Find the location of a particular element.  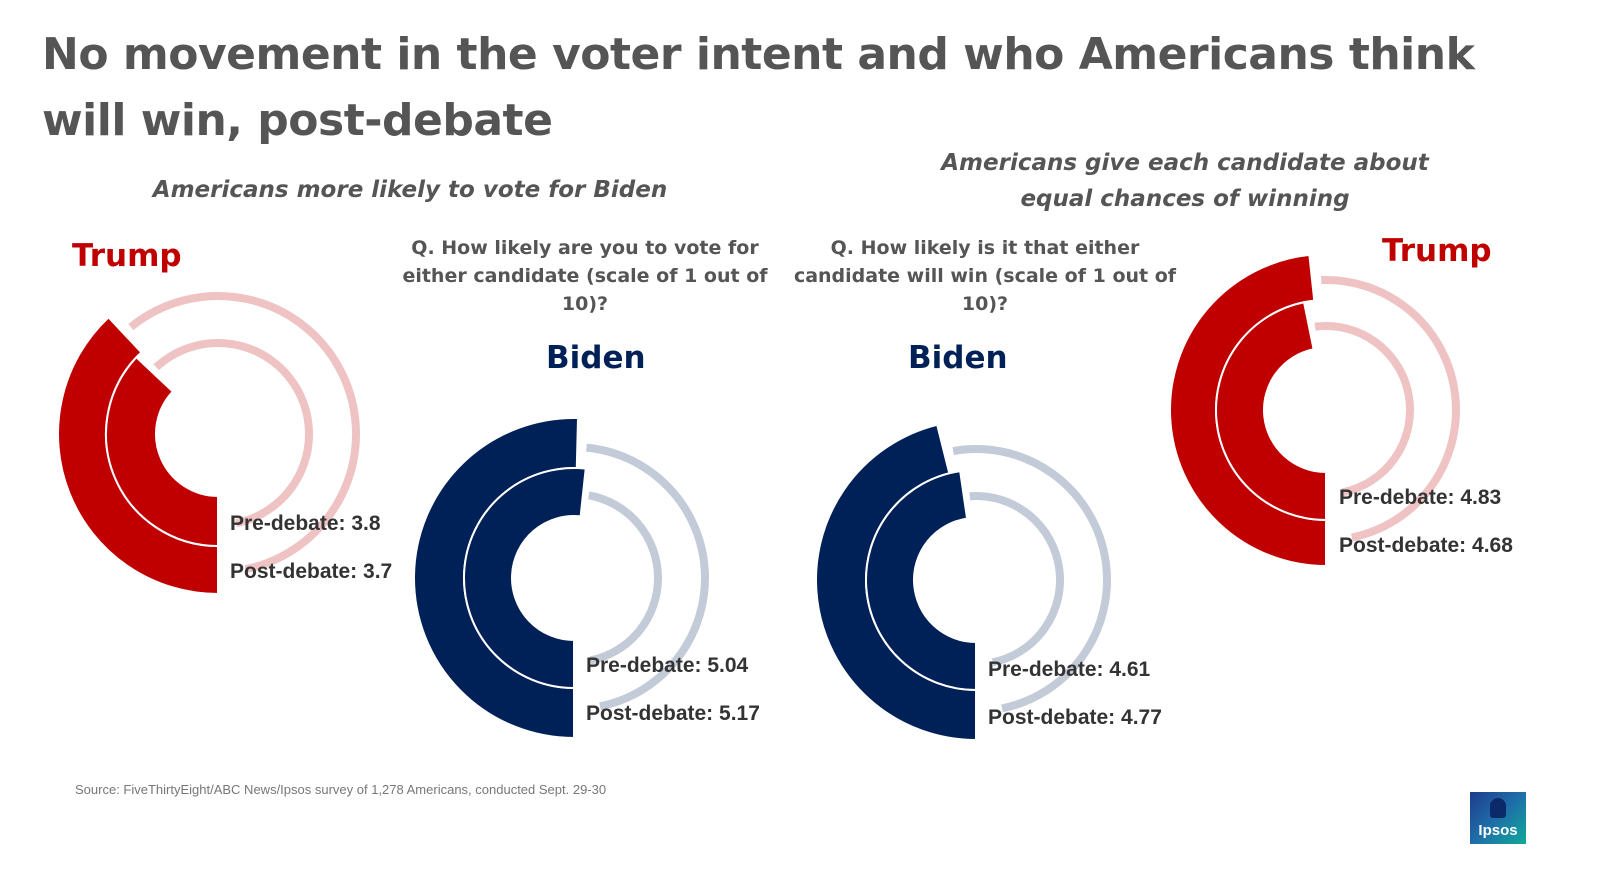

trump-win-post-debate-bar is located at coordinates (1271, 411).